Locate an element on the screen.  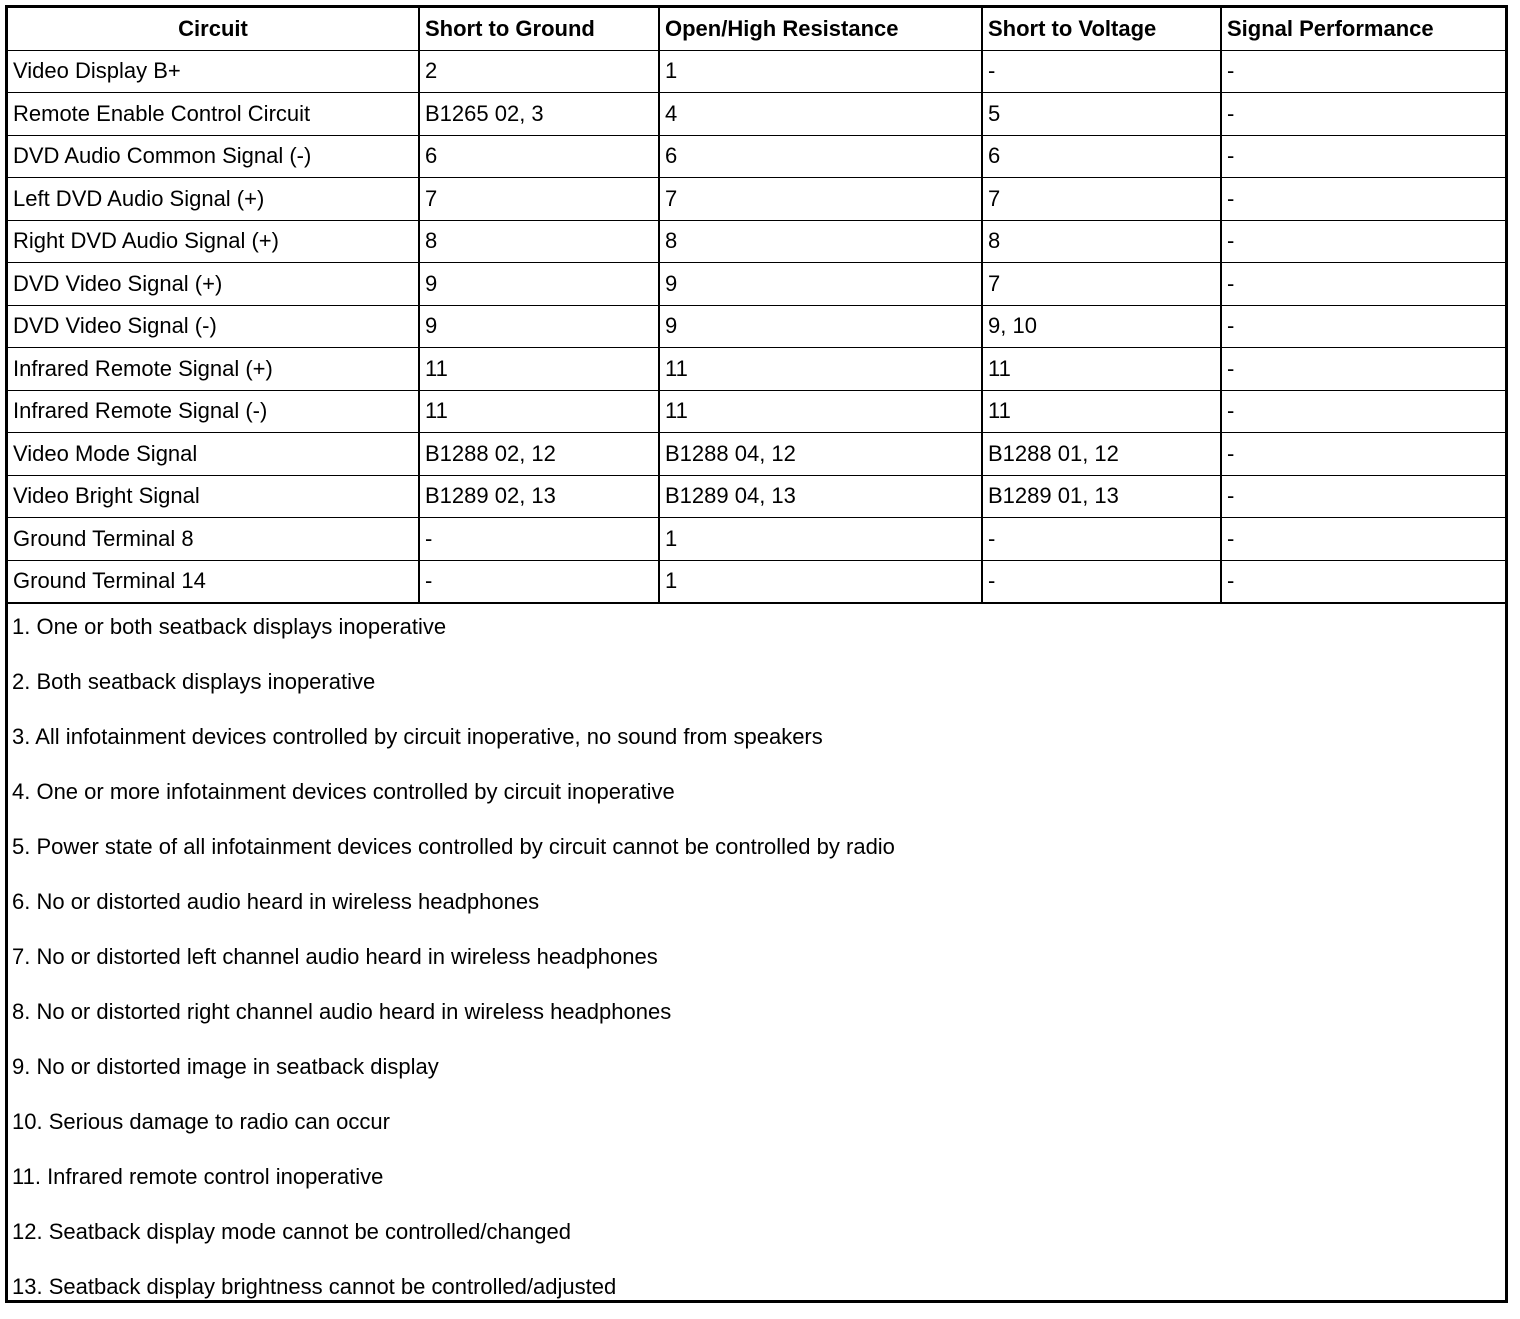
table-row: Left DVD Audio Signal (+) 7 7 7- is located at coordinates (756, 199).